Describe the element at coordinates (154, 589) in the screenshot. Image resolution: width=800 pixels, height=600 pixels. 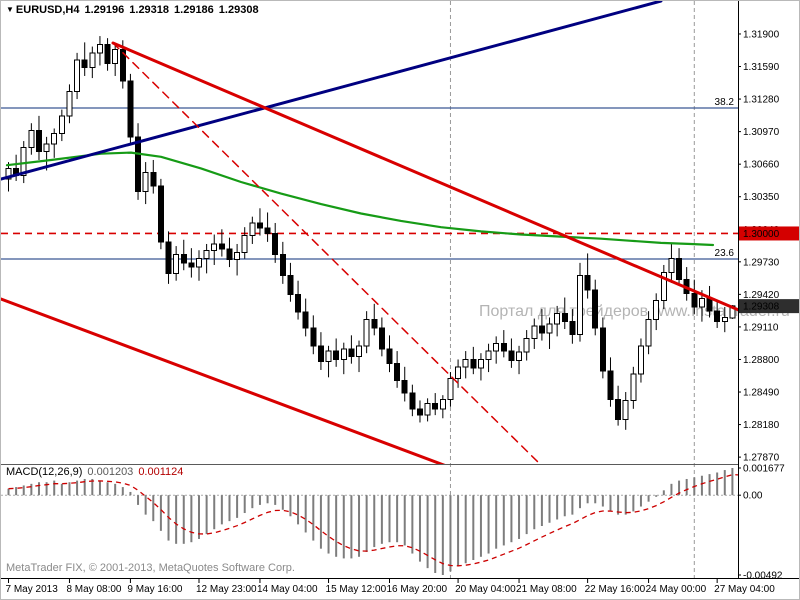
I see `time-tick-label: 9 May 16:00` at that location.